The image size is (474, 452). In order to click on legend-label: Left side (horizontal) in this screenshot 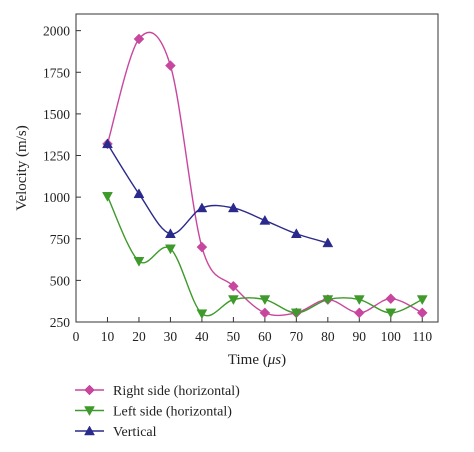, I will do `click(172, 412)`.